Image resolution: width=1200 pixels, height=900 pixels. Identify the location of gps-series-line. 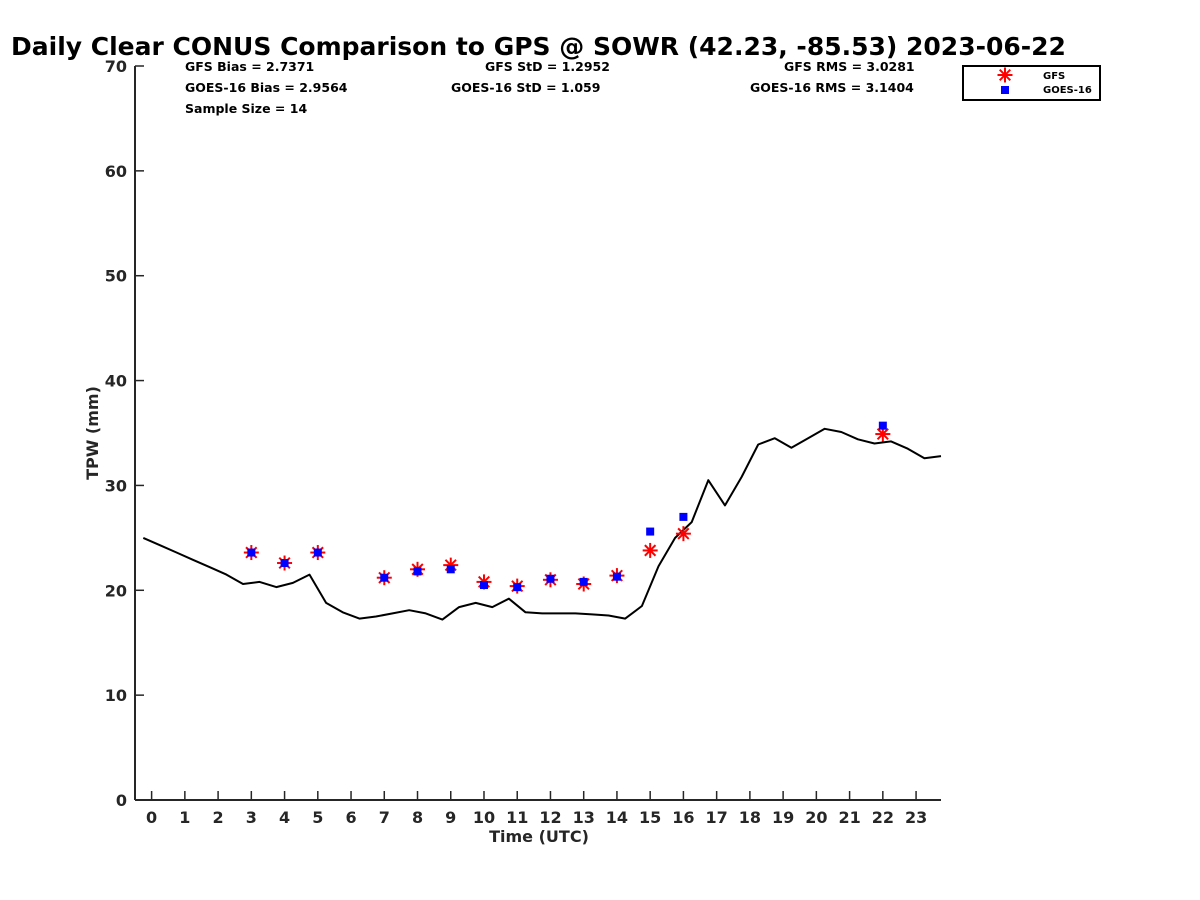
(542, 524).